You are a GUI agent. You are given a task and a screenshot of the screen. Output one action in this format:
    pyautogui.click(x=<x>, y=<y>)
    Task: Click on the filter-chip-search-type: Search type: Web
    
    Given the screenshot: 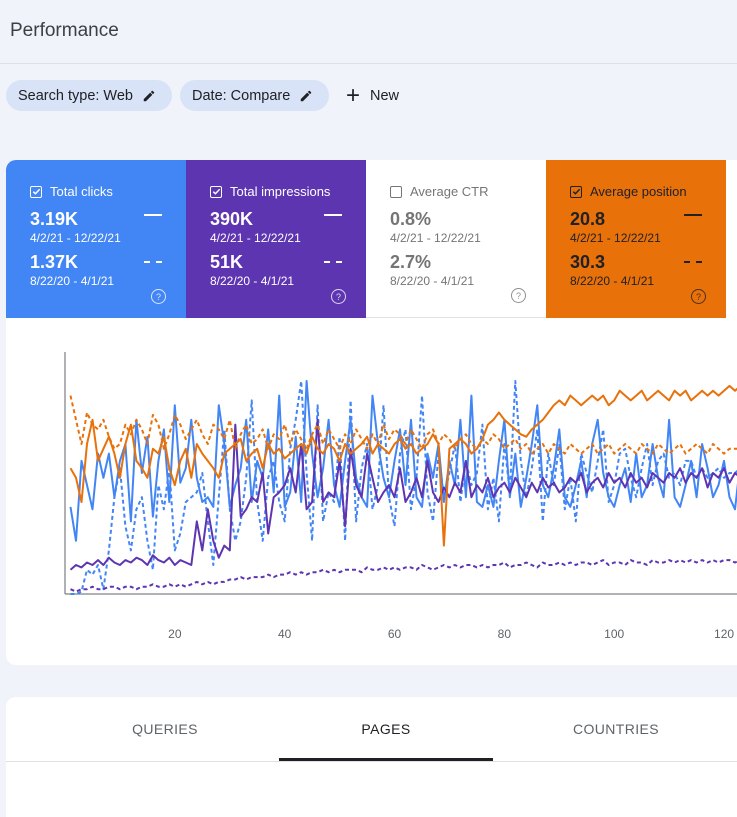 What is the action you would take?
    pyautogui.click(x=89, y=95)
    